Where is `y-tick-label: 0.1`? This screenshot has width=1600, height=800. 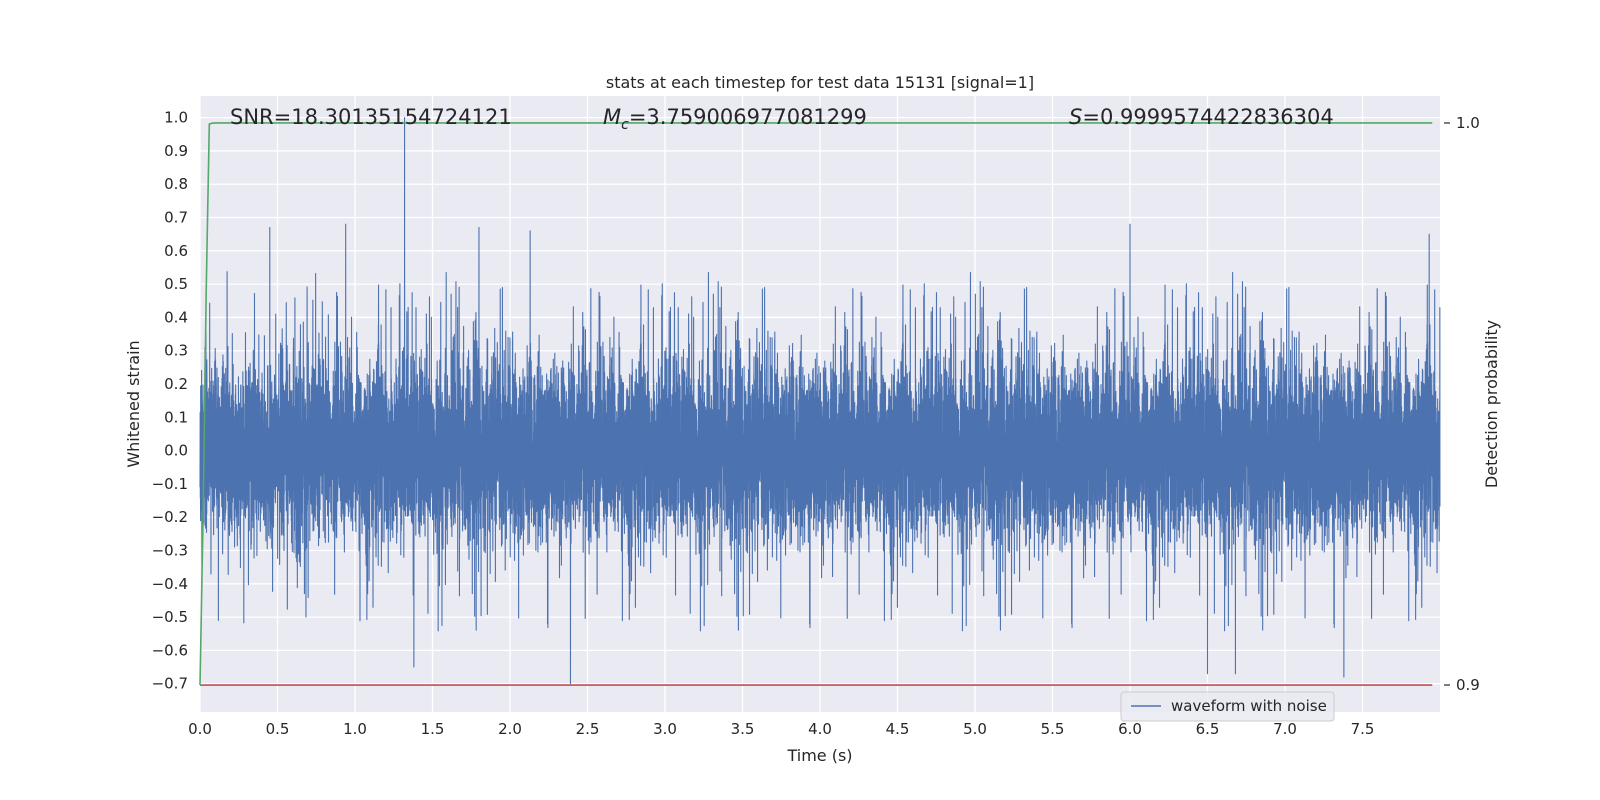
y-tick-label: 0.1 is located at coordinates (176, 417).